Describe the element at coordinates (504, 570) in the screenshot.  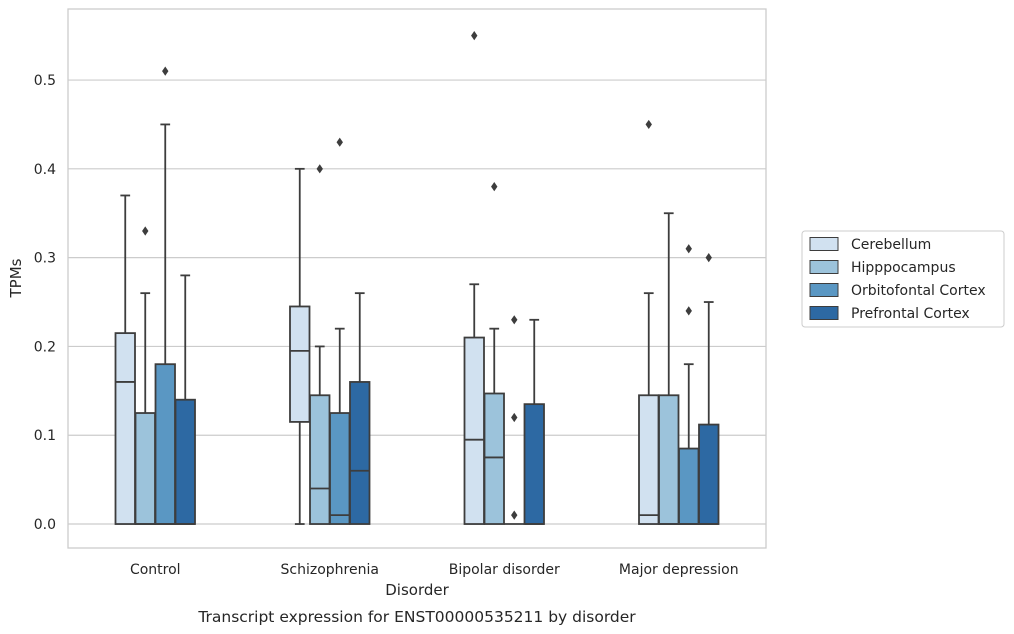
I see `x-tick-label: Bipolar disorder` at that location.